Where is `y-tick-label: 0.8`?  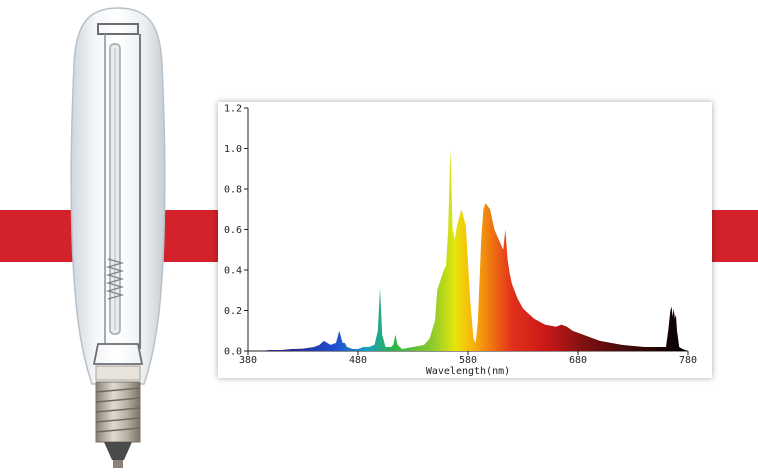 y-tick-label: 0.8 is located at coordinates (233, 190).